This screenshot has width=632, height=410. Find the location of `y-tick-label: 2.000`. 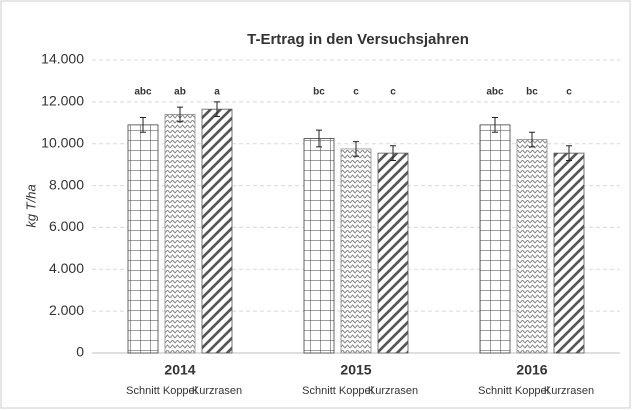

y-tick-label: 2.000 is located at coordinates (66, 310).